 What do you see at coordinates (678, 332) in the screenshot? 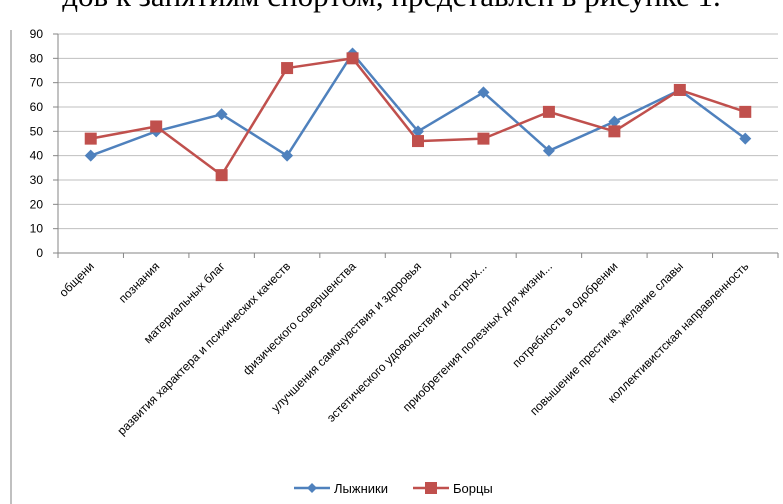
I see `x-tick-label: коллективистская направленность` at bounding box center [678, 332].